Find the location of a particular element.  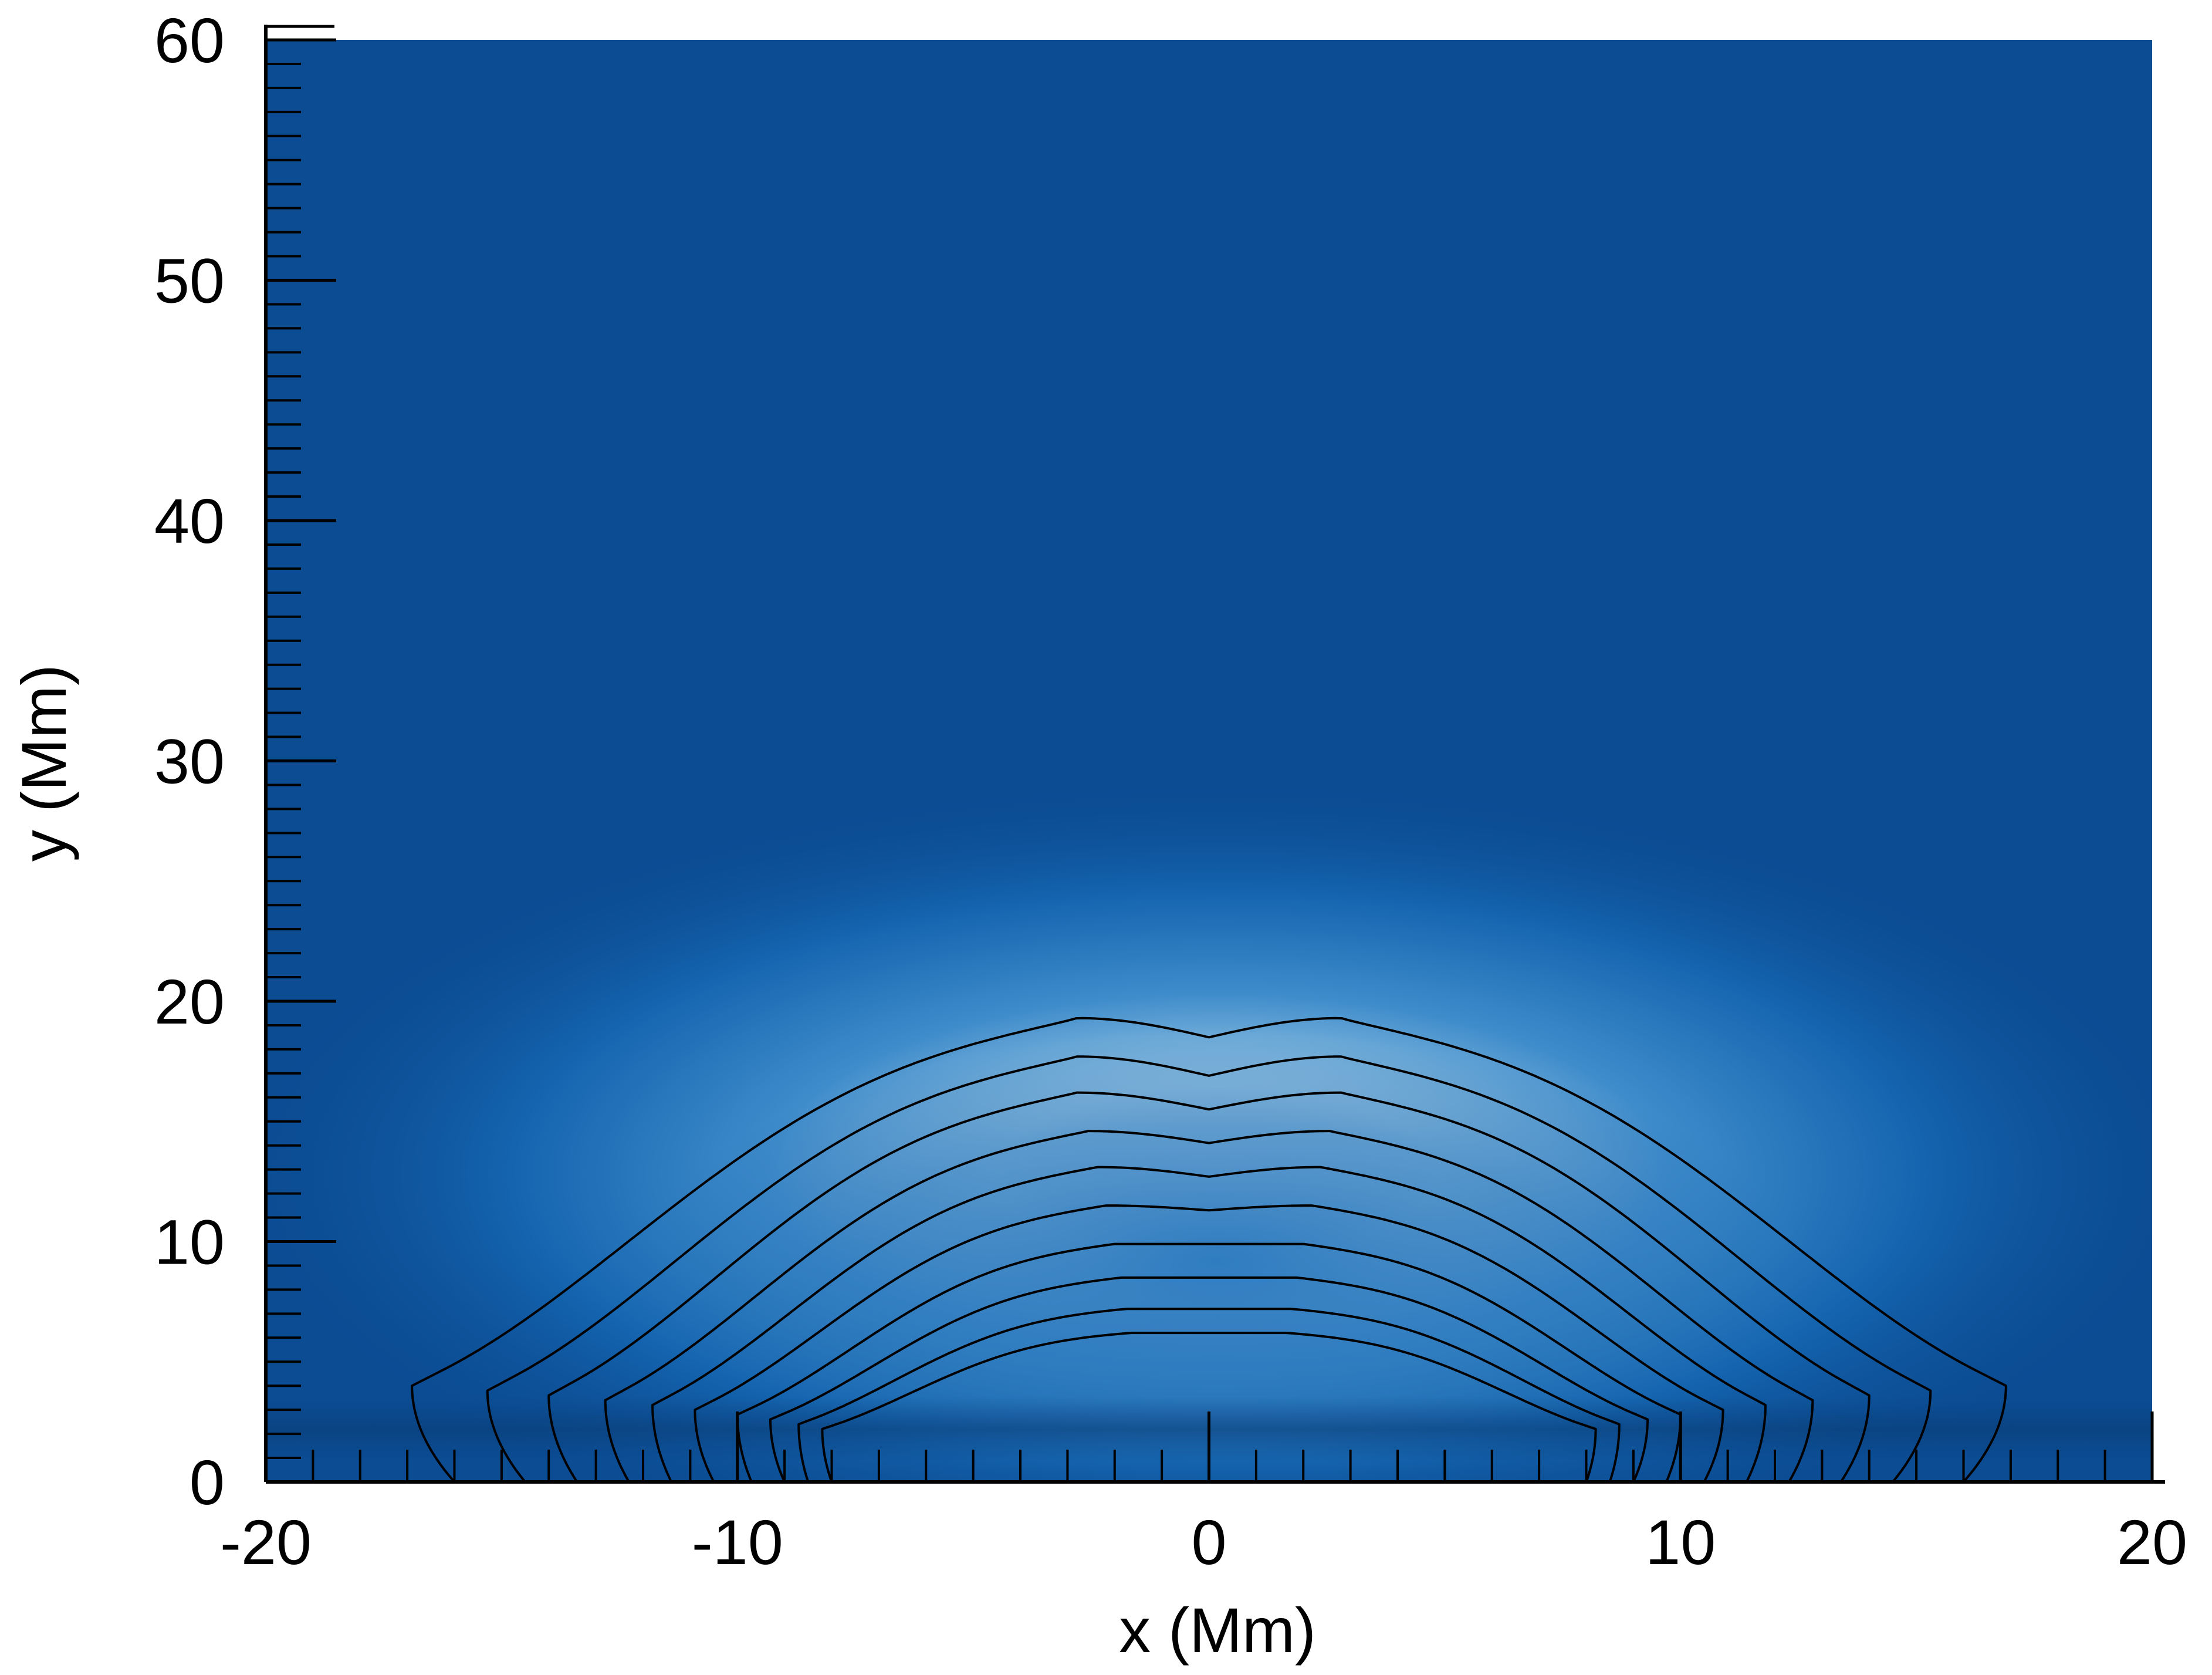

y-axis-label: y (Mm) is located at coordinates (43, 763).